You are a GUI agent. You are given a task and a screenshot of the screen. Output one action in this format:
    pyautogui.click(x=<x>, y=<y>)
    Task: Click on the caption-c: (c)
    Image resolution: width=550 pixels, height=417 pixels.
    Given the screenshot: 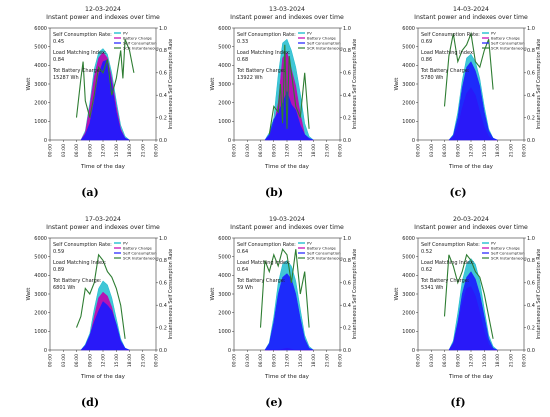 What is the action you would take?
    pyautogui.click(x=458, y=192)
    